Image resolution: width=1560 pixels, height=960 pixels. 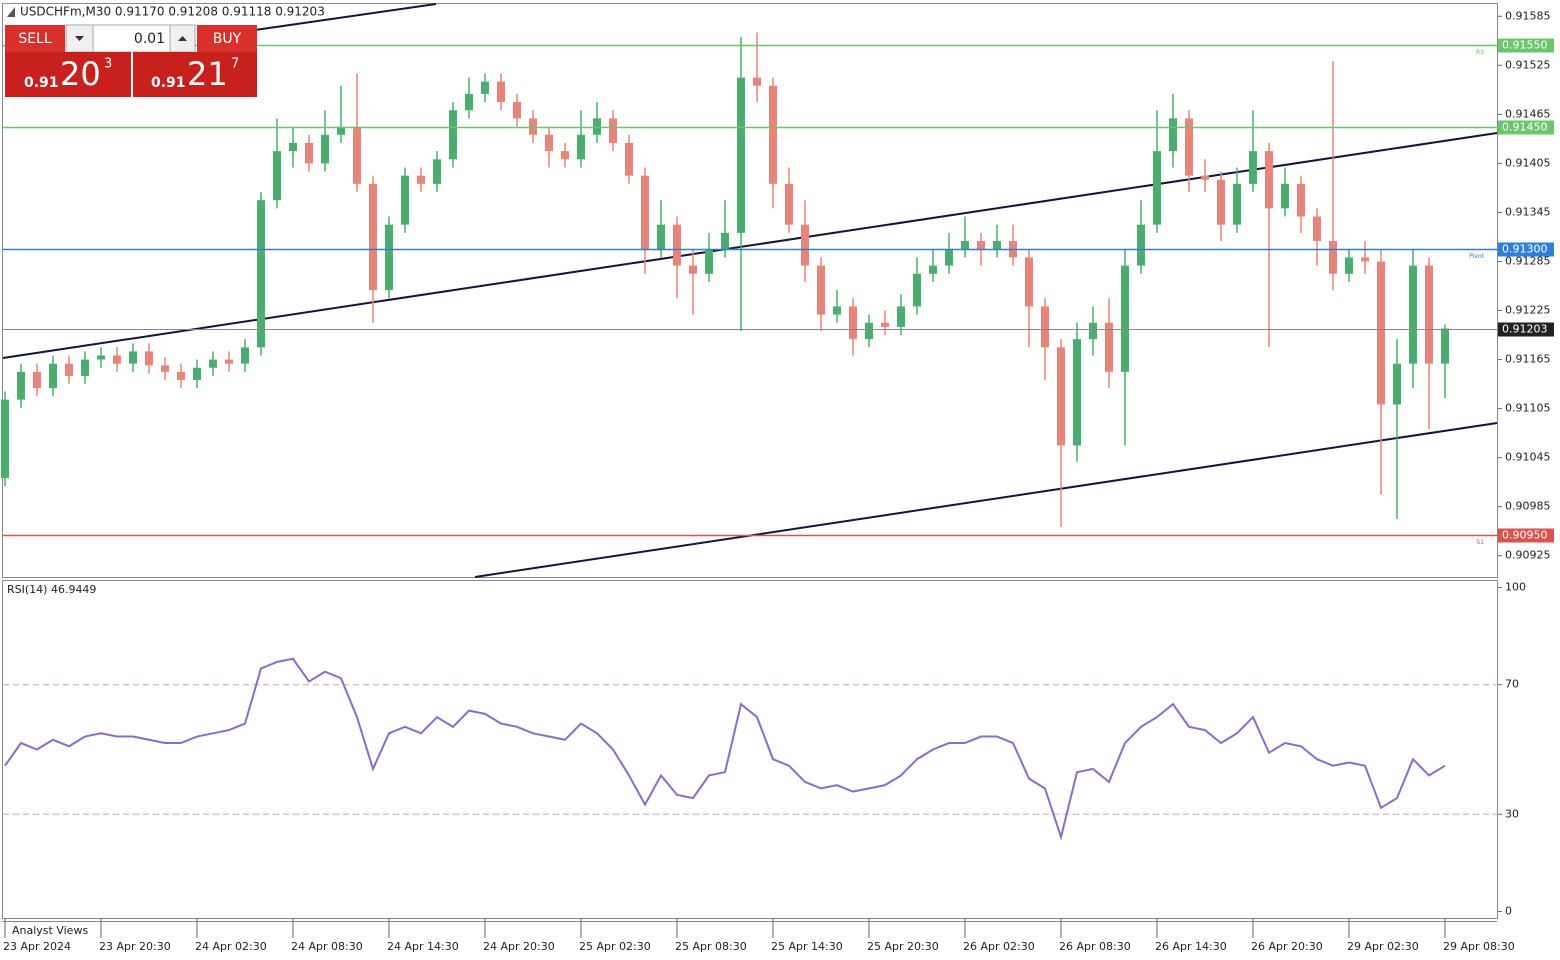 I want to click on bid-box, so click(x=68, y=74).